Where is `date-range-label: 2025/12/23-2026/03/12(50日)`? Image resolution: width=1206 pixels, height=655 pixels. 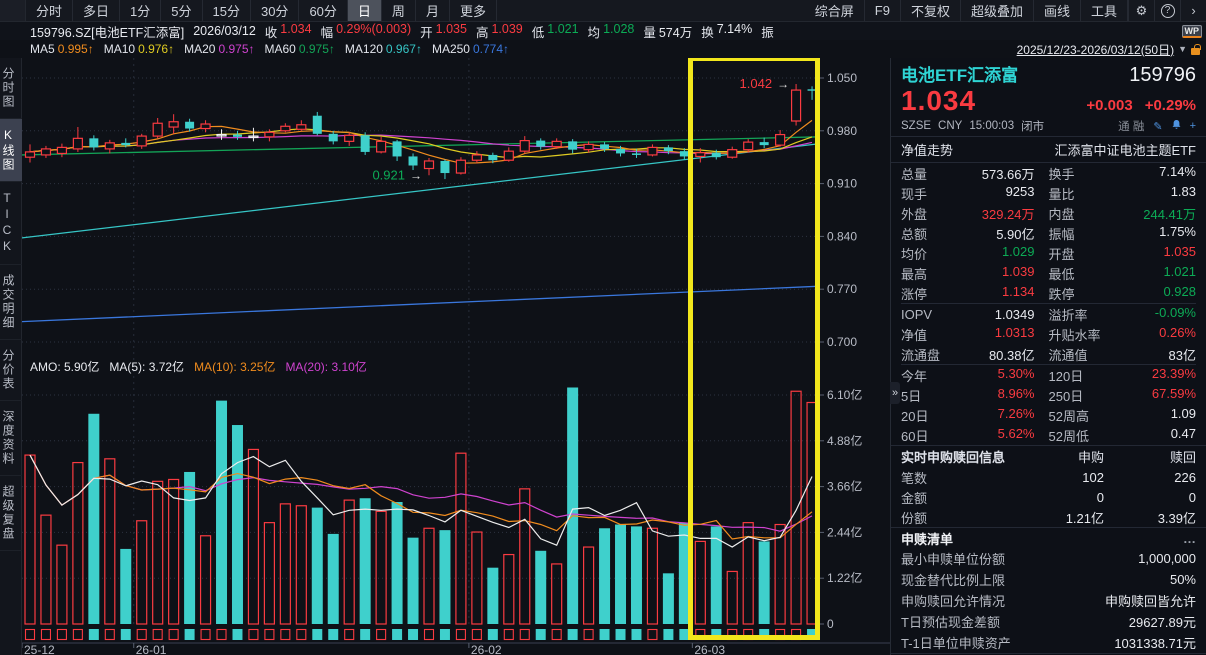
date-range-label: 2025/12/23-2026/03/12(50日) is located at coordinates (1095, 49).